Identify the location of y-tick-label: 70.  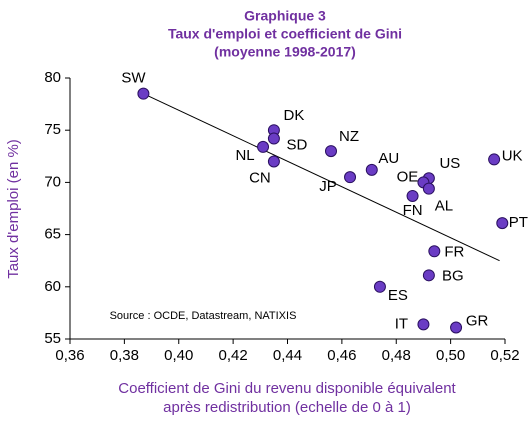
(52, 181).